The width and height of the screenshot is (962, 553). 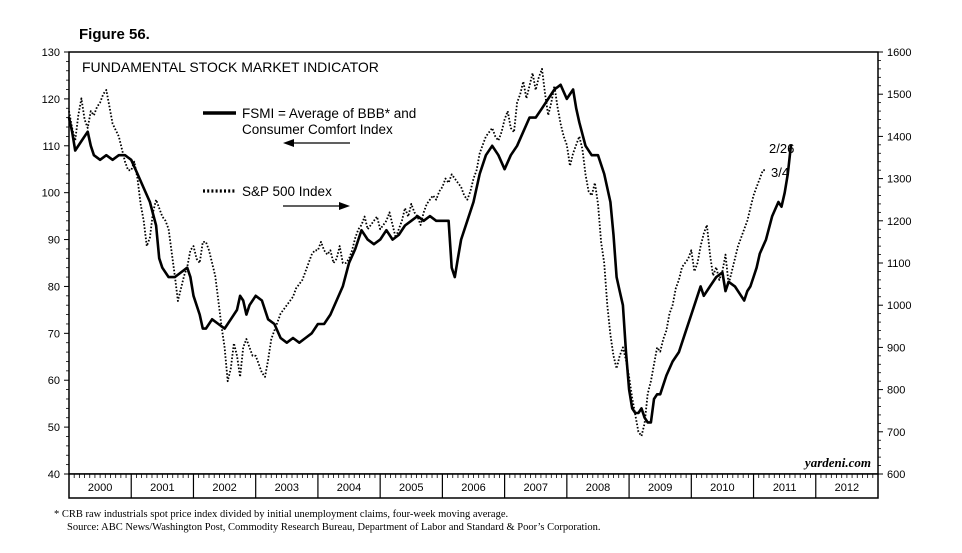 I want to click on y-left-tick-label: 100, so click(x=51, y=194).